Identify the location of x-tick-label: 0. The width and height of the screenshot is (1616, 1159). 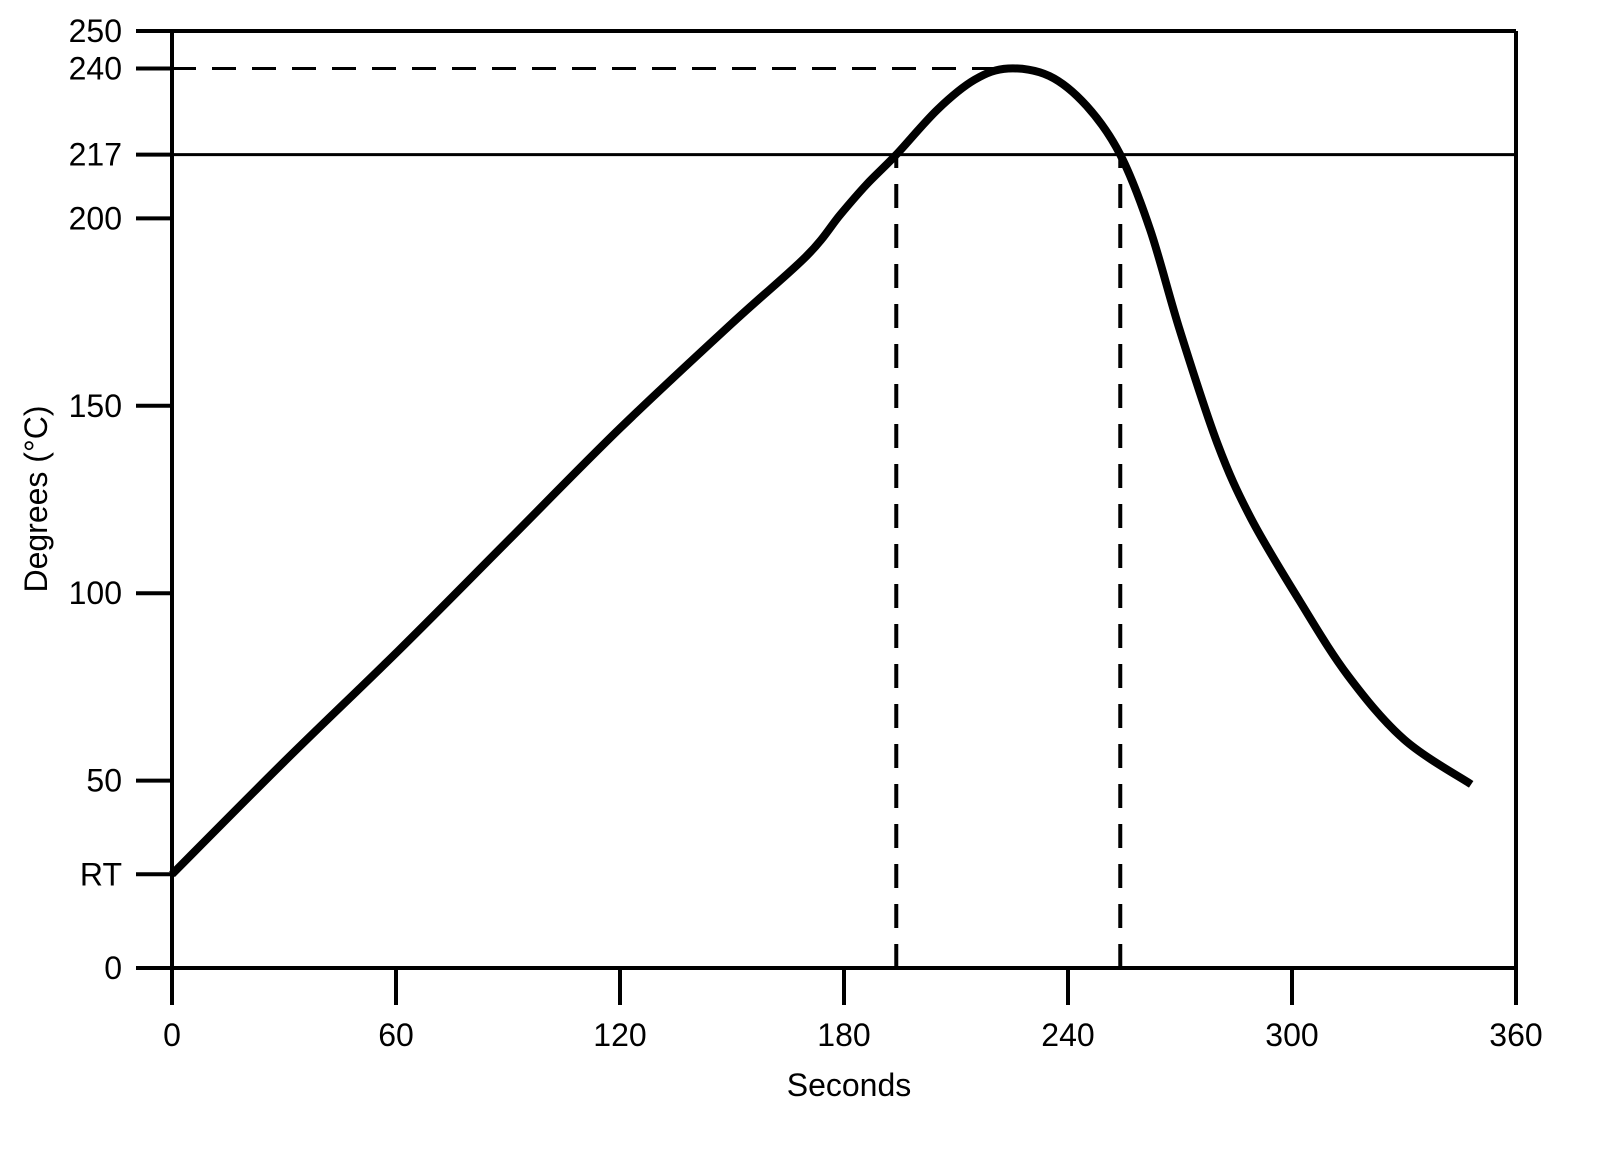
(172, 1035).